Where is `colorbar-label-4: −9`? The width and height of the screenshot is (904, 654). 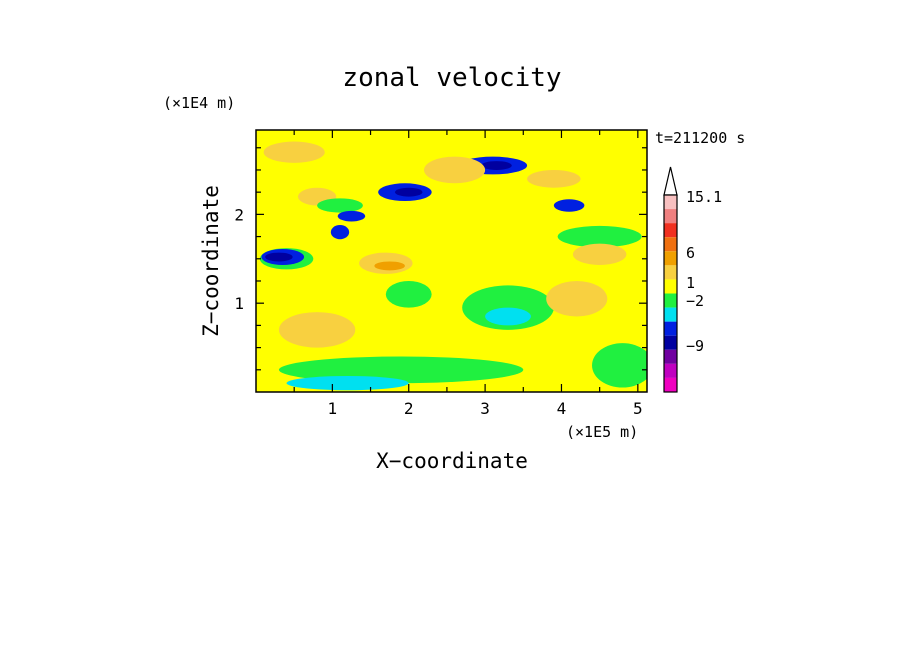 colorbar-label-4: −9 is located at coordinates (695, 346).